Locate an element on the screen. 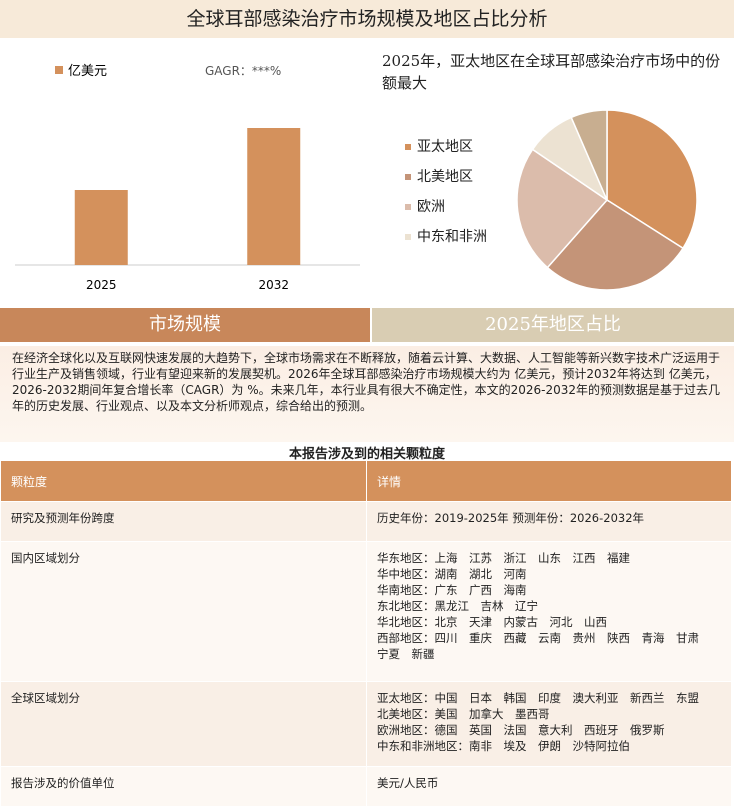 The image size is (734, 810). row-label: 全球区域划分 is located at coordinates (183, 724).